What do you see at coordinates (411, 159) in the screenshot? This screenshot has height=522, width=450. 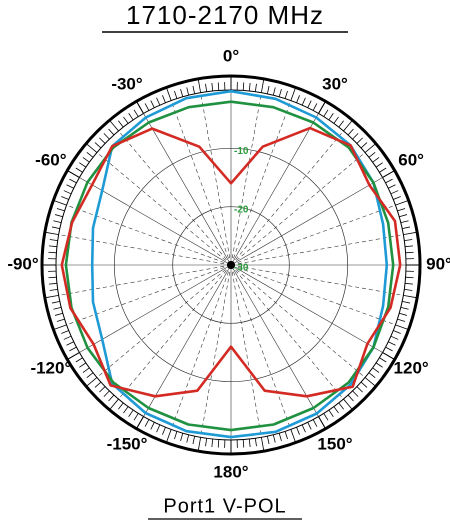 I see `theta-tick-label: 60°` at bounding box center [411, 159].